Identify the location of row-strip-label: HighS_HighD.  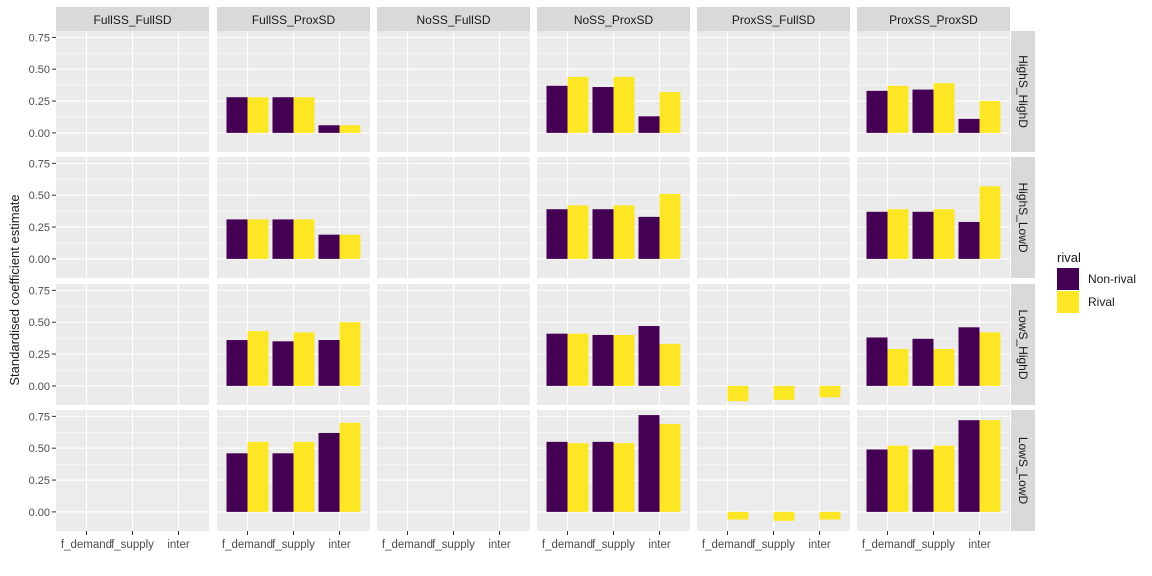
(1023, 91).